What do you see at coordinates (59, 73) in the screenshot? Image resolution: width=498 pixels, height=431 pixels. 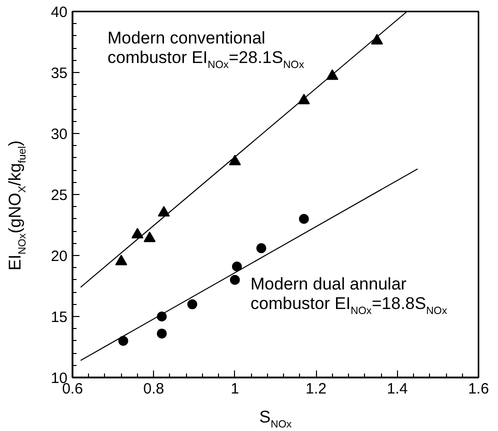 I see `y-tick-label: 35` at bounding box center [59, 73].